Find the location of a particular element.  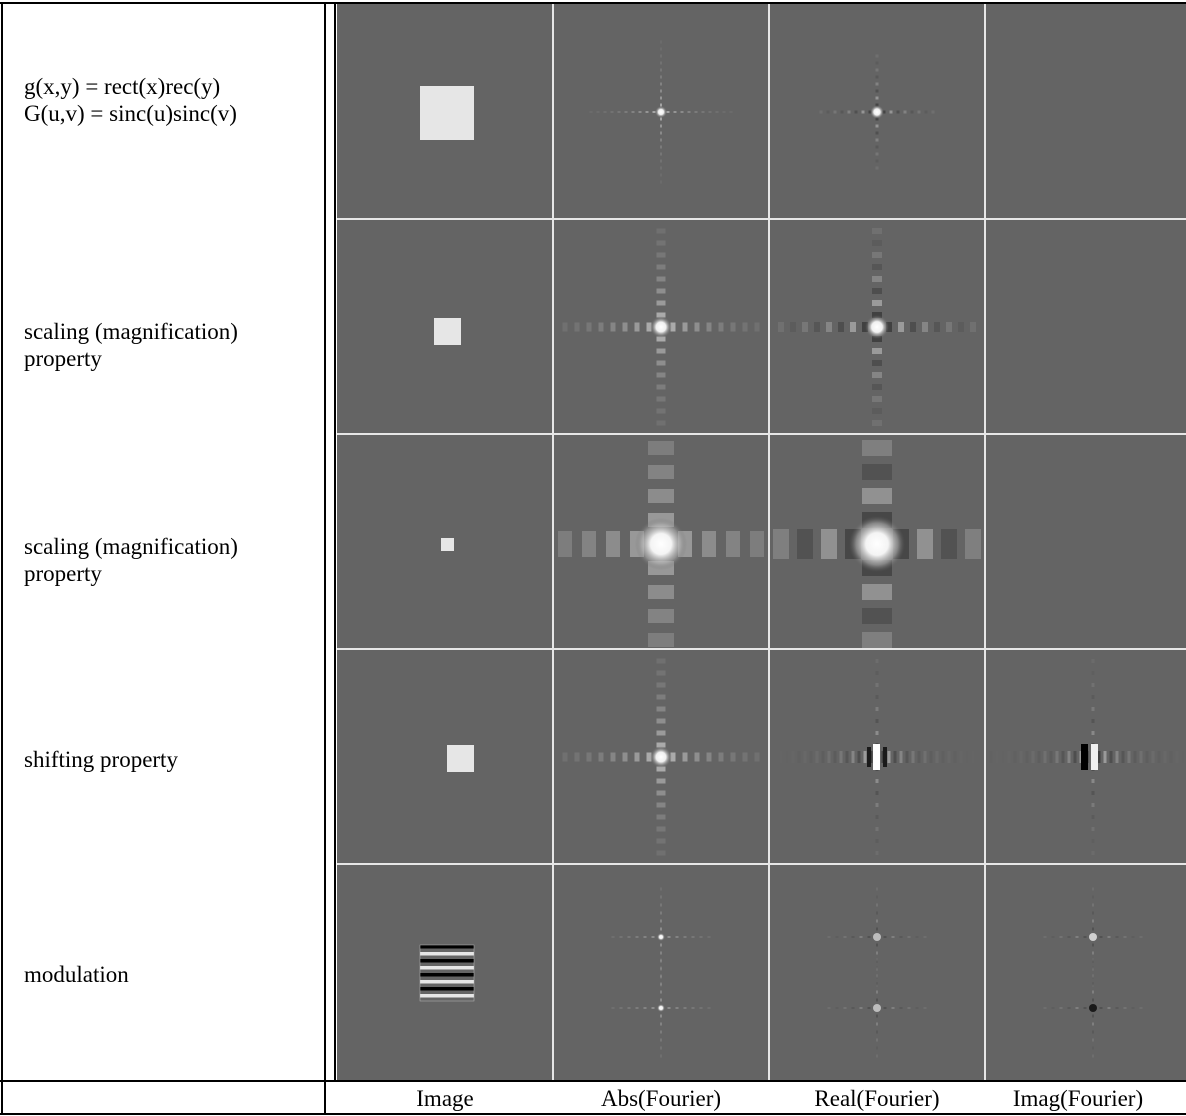

row-label-5: modulation is located at coordinates (169, 974).